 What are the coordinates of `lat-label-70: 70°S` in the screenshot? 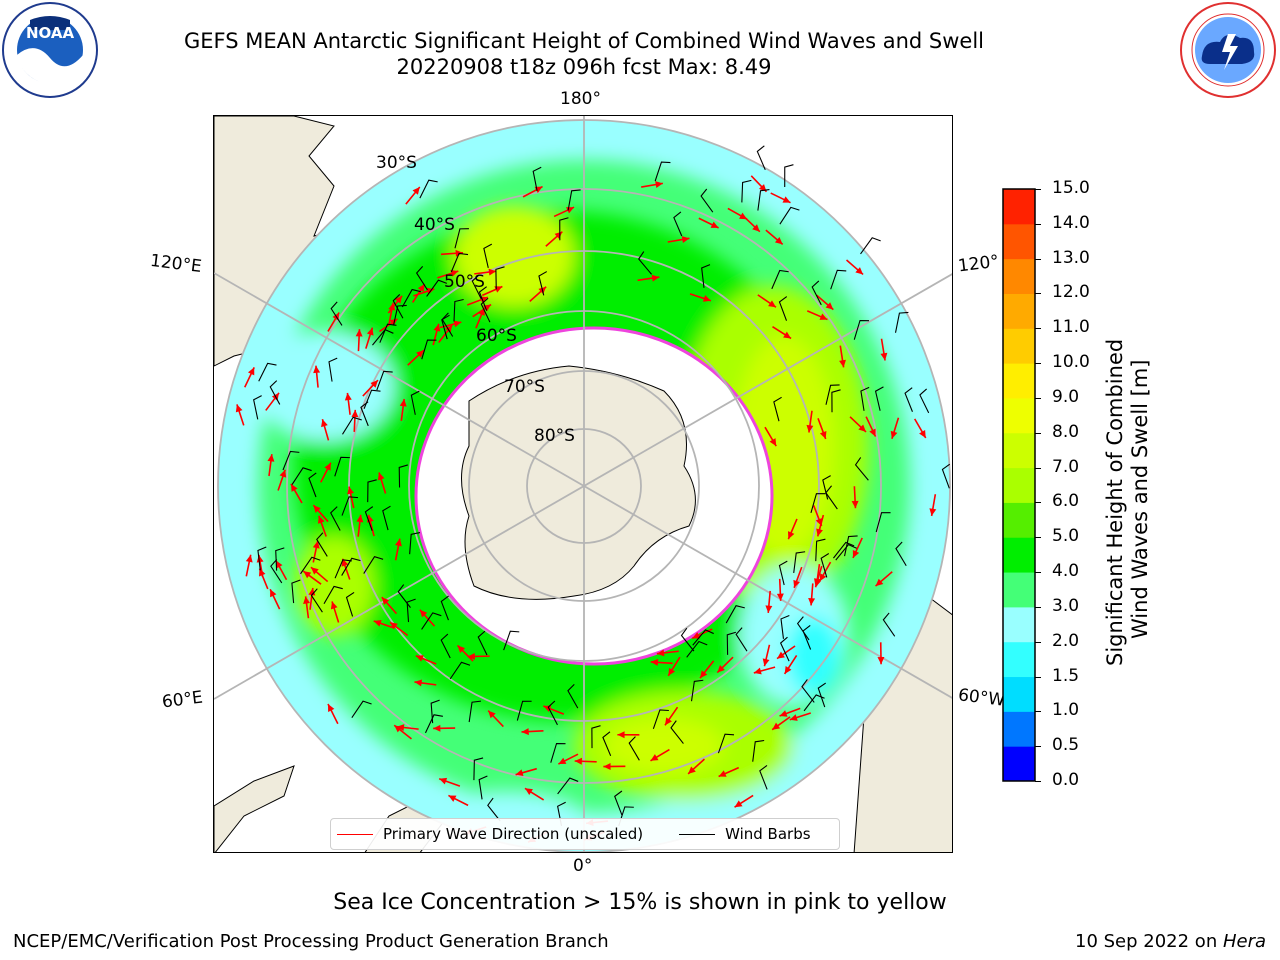 It's located at (524, 387).